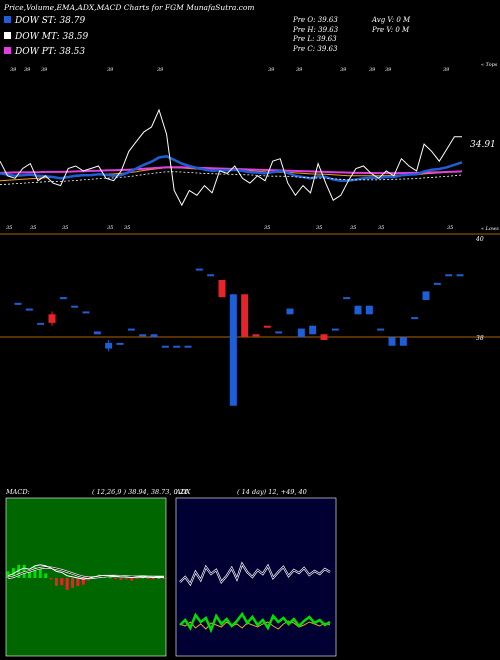  Describe the element at coordinates (17, 492) in the screenshot. I see `macd-label: MACD:` at that location.